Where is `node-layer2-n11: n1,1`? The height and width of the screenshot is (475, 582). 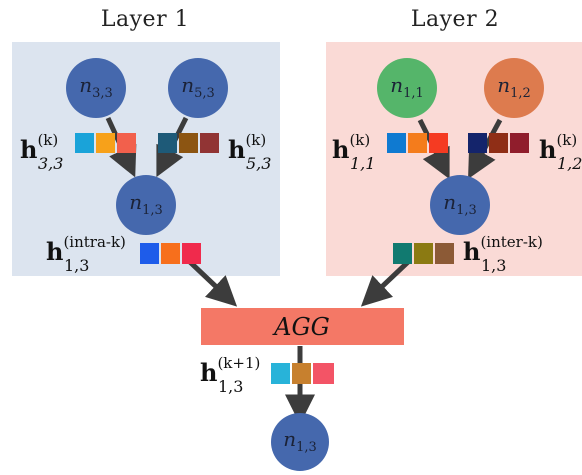 node-layer2-n11: n1,1 is located at coordinates (407, 88).